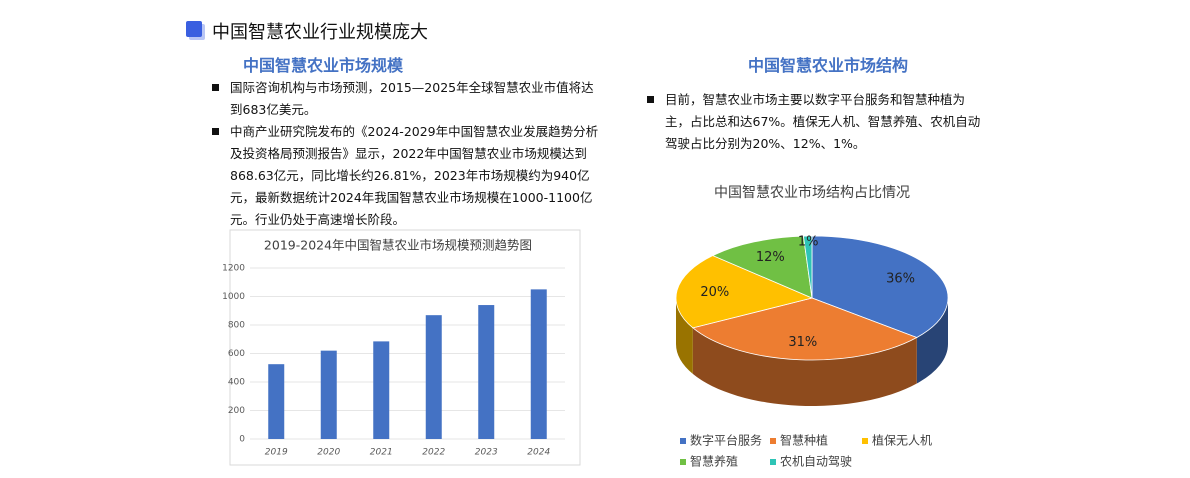 This screenshot has height=478, width=1190. What do you see at coordinates (322, 65) in the screenshot?
I see `section-heading: 中国智慧农业市场规模` at bounding box center [322, 65].